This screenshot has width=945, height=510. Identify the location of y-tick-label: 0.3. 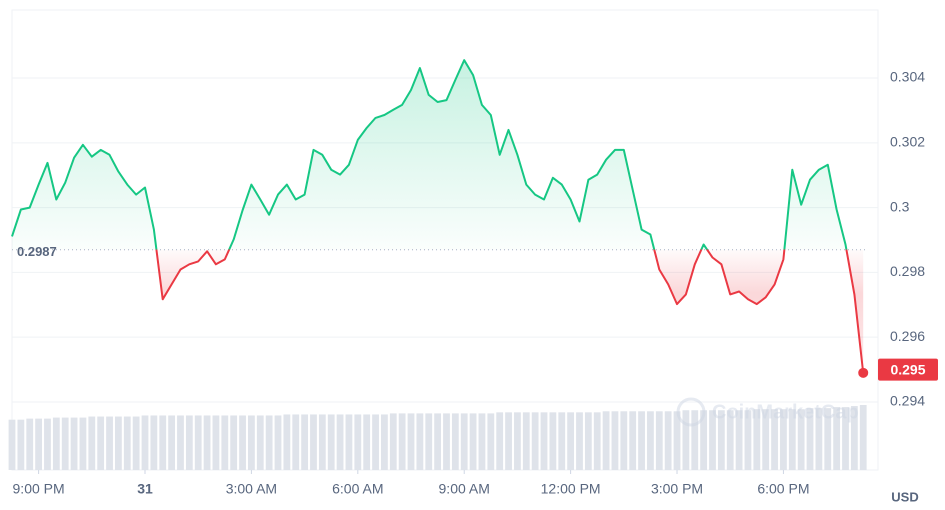
(900, 206).